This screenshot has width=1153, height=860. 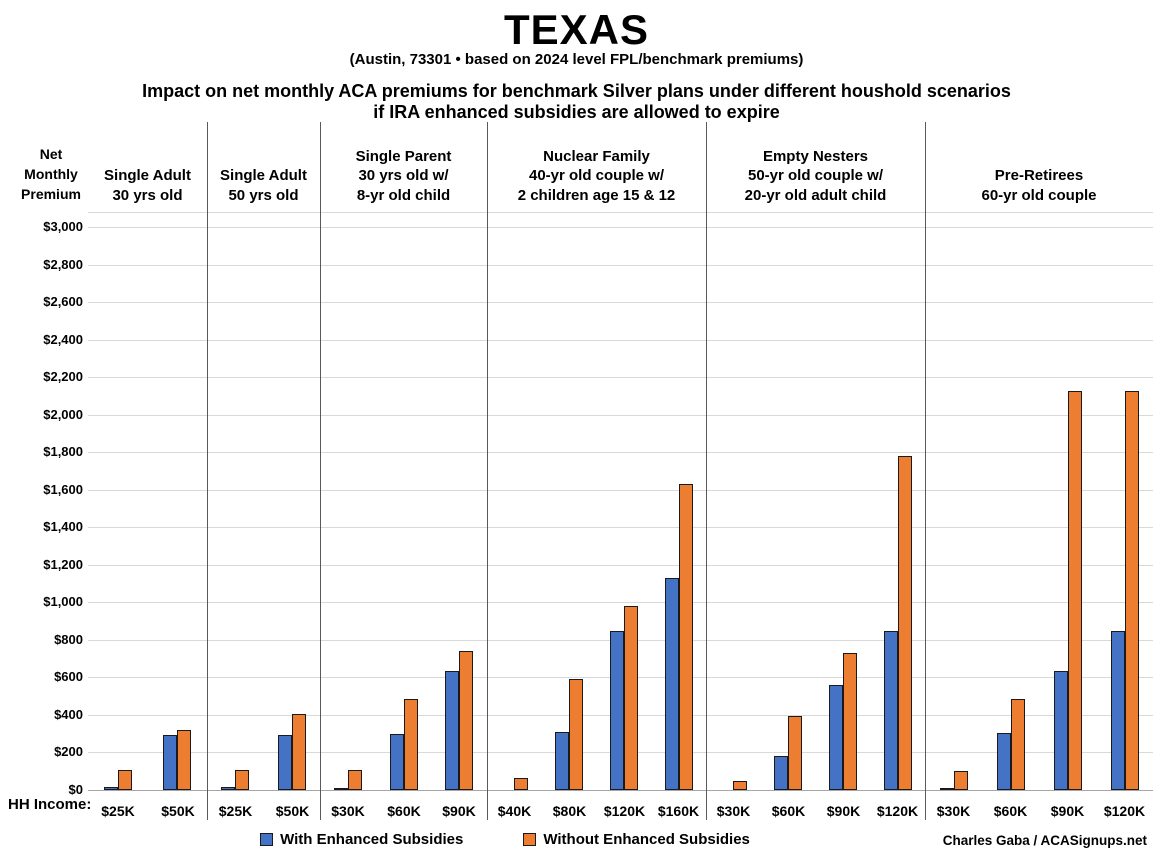 What do you see at coordinates (63, 601) in the screenshot?
I see `y-tick-label: $1,000` at bounding box center [63, 601].